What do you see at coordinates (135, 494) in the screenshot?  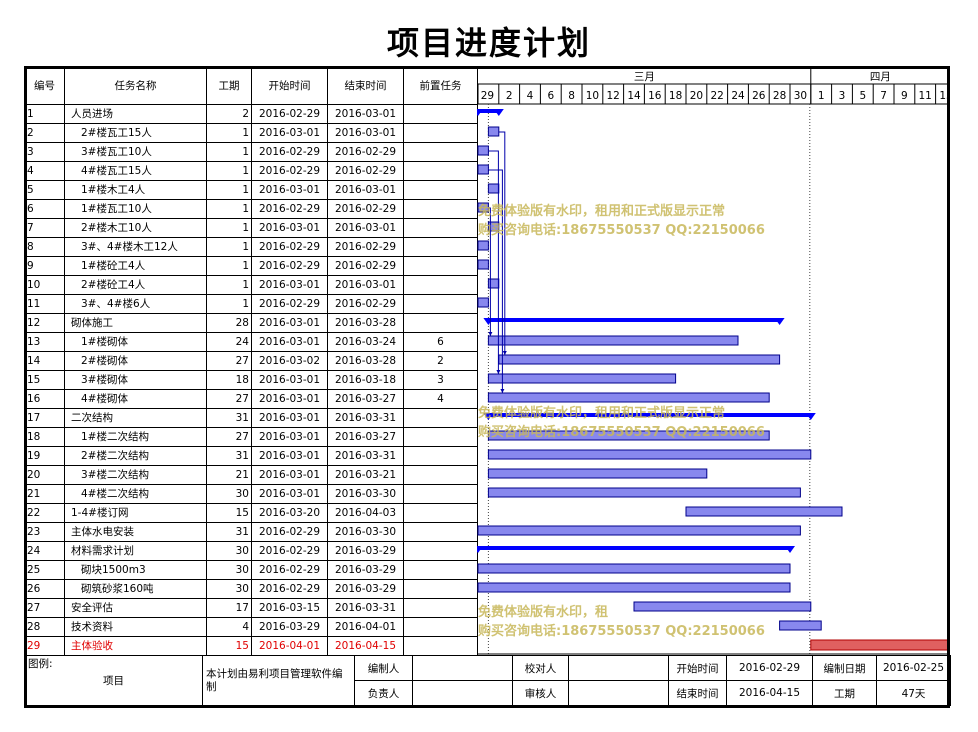 I see `task-name: 4#楼二次结构` at bounding box center [135, 494].